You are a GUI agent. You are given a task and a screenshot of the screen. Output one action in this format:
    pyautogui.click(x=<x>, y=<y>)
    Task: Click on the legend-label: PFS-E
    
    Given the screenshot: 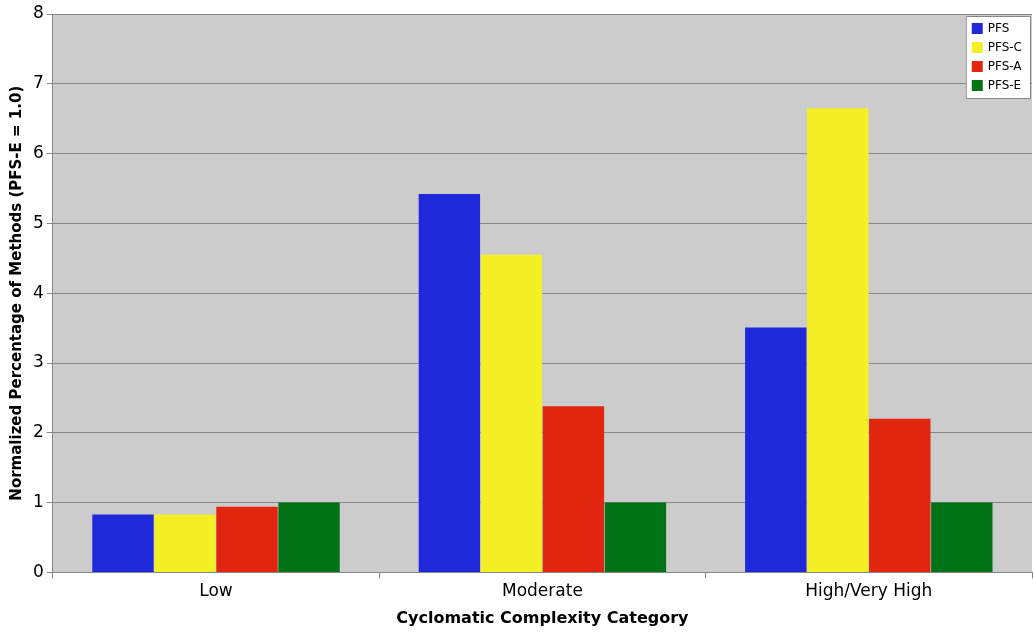 What is the action you would take?
    pyautogui.click(x=1004, y=85)
    